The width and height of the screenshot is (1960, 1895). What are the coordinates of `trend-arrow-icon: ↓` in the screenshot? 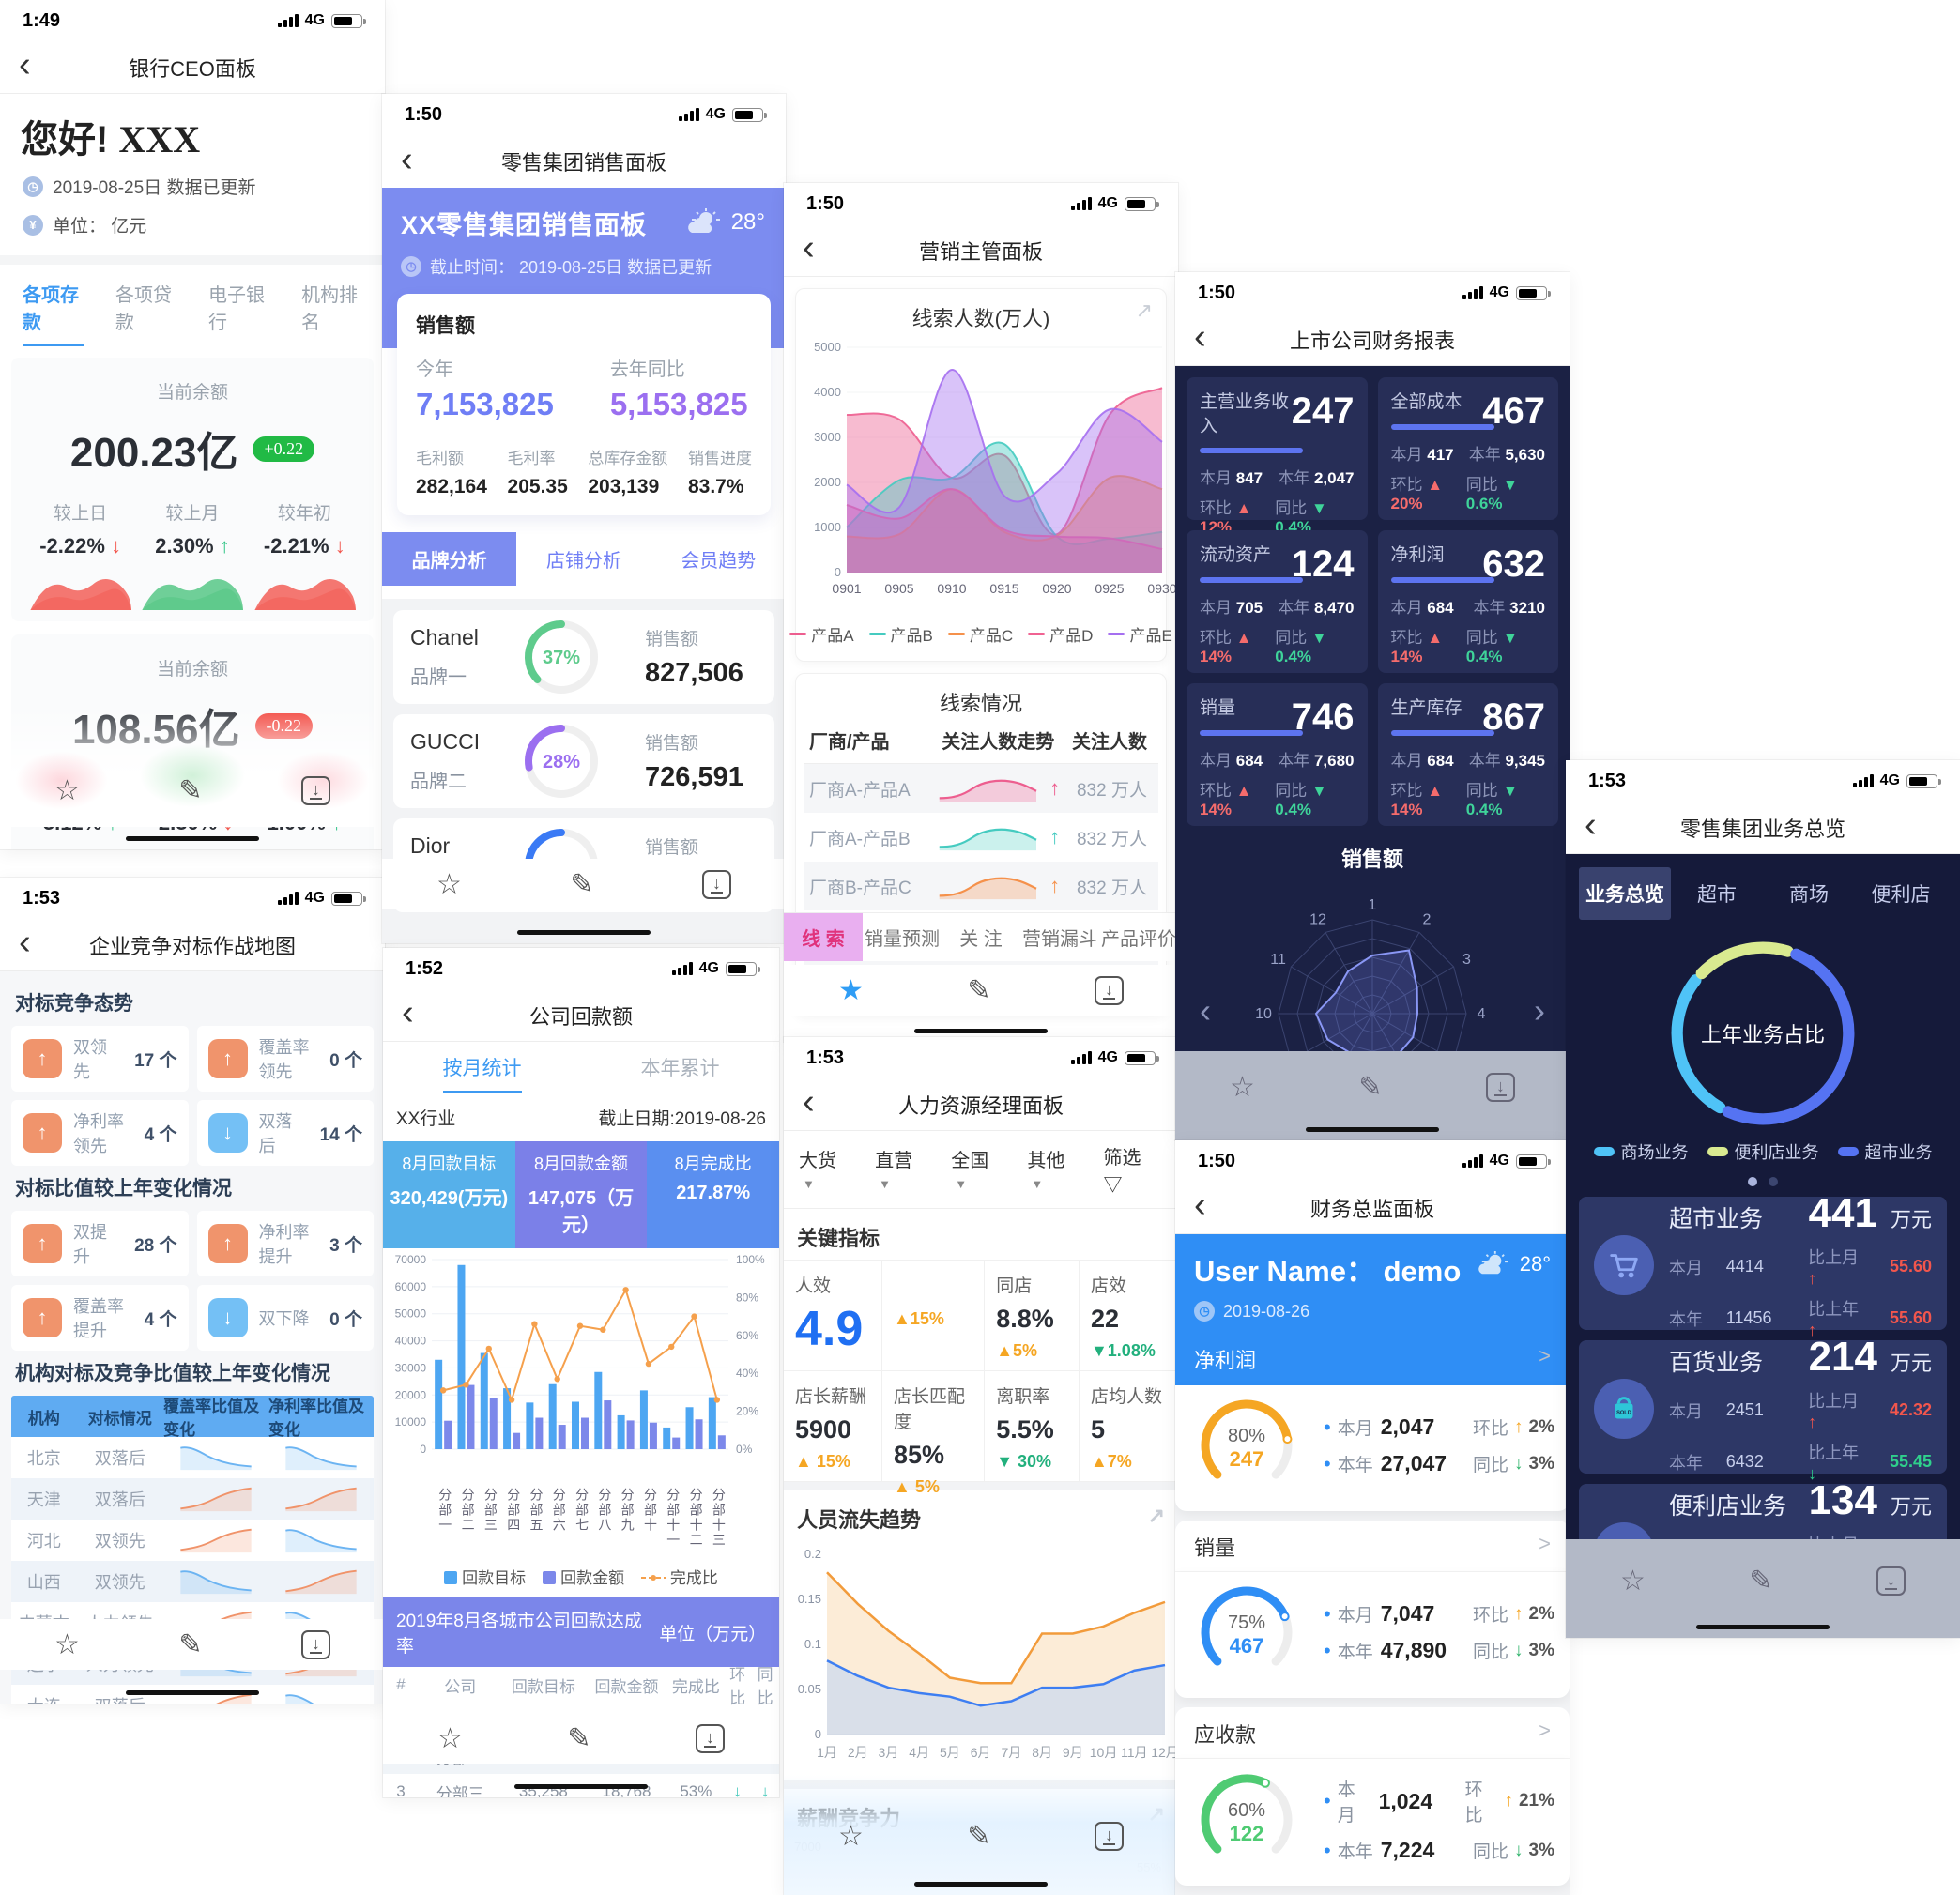 It's located at (116, 546).